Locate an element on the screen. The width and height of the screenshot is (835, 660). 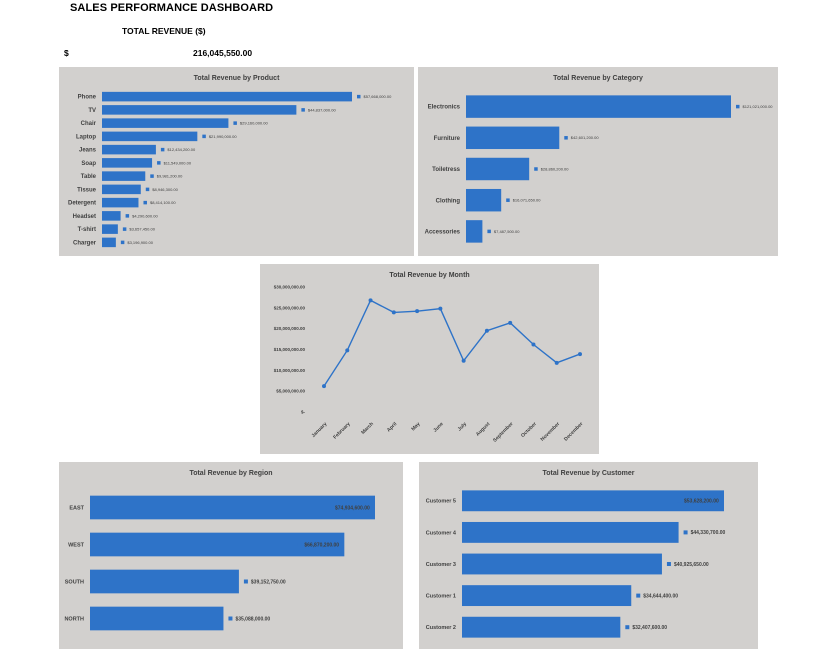
x-tick-label-november: November is located at coordinates (551, 432).